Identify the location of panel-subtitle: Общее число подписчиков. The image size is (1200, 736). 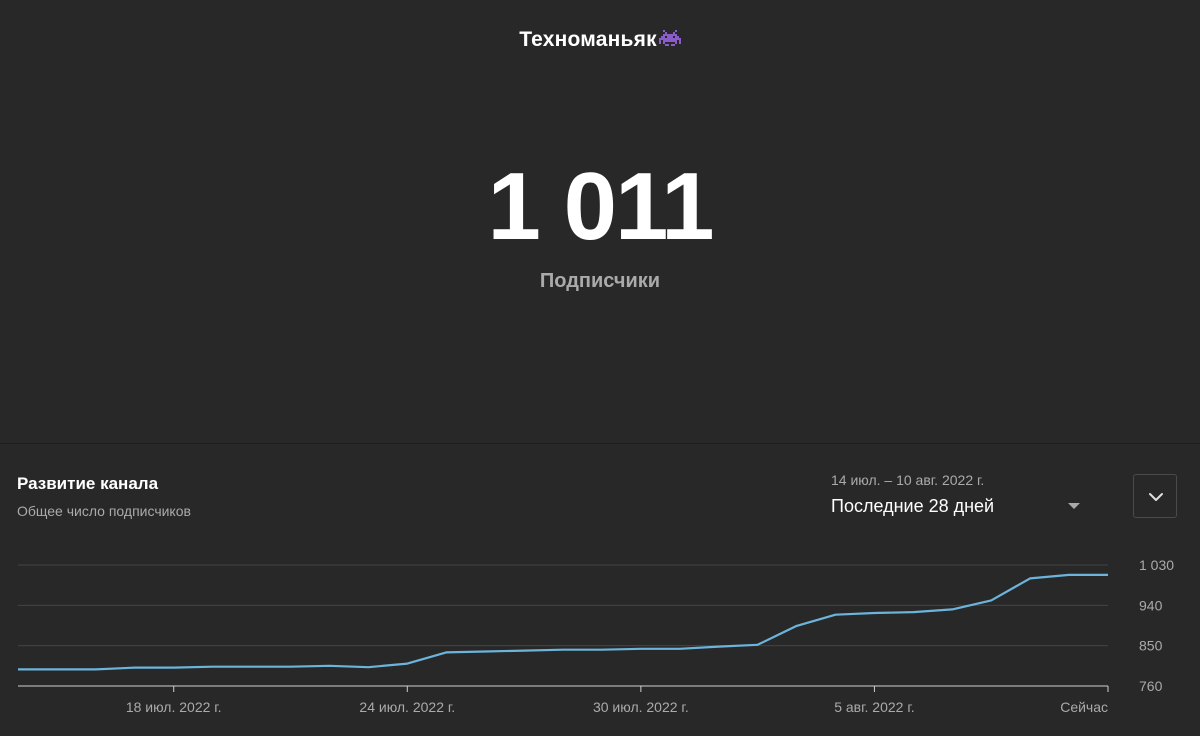
(104, 511).